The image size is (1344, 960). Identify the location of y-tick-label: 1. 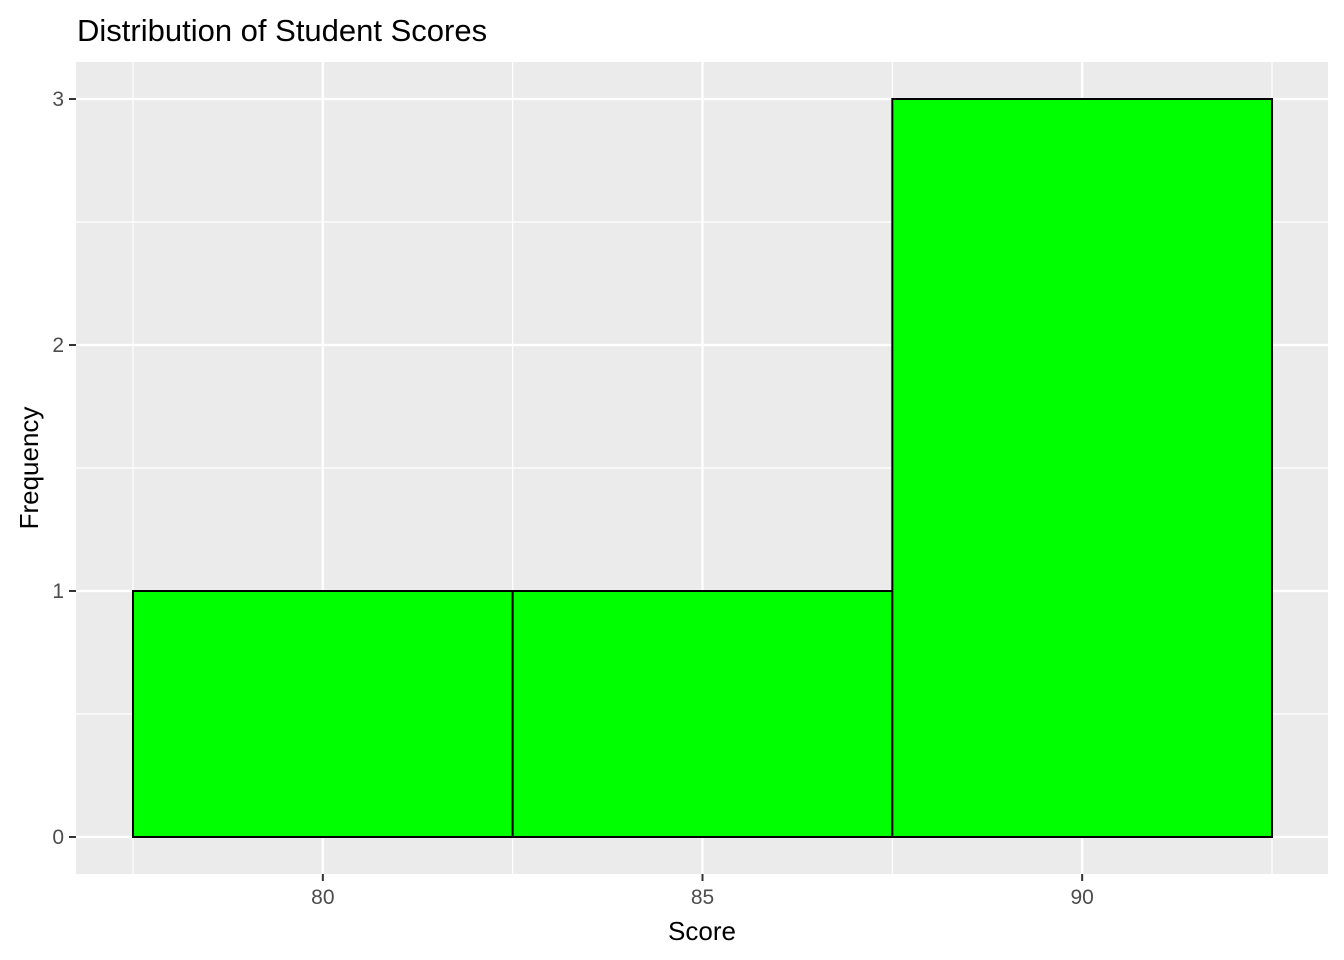
(58, 591).